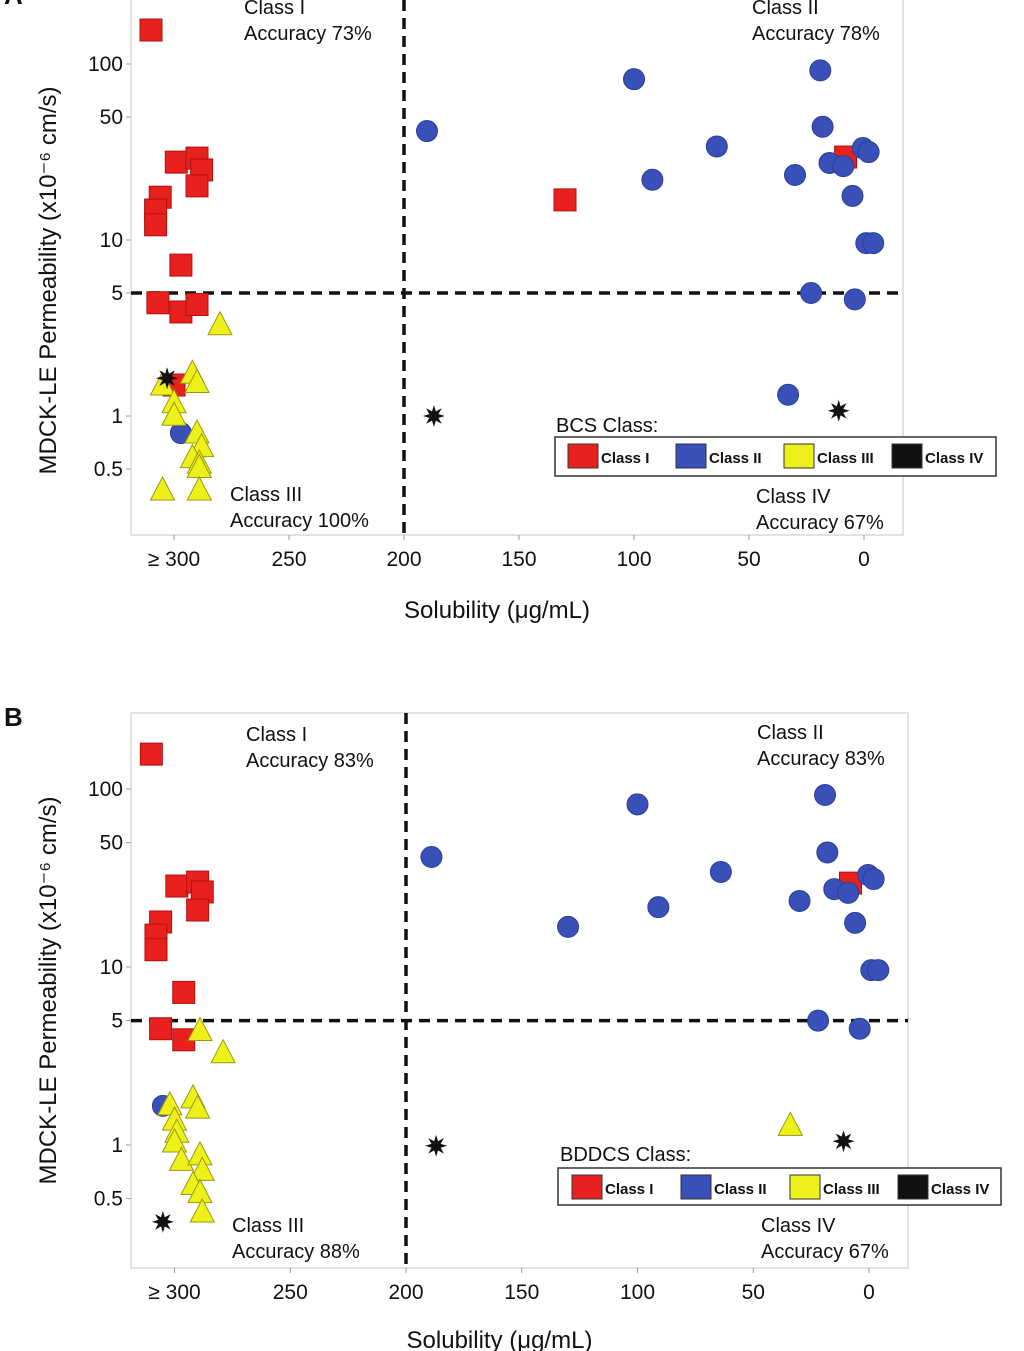 The width and height of the screenshot is (1024, 1351). I want to click on legend-title: BDDCS Class:, so click(625, 1155).